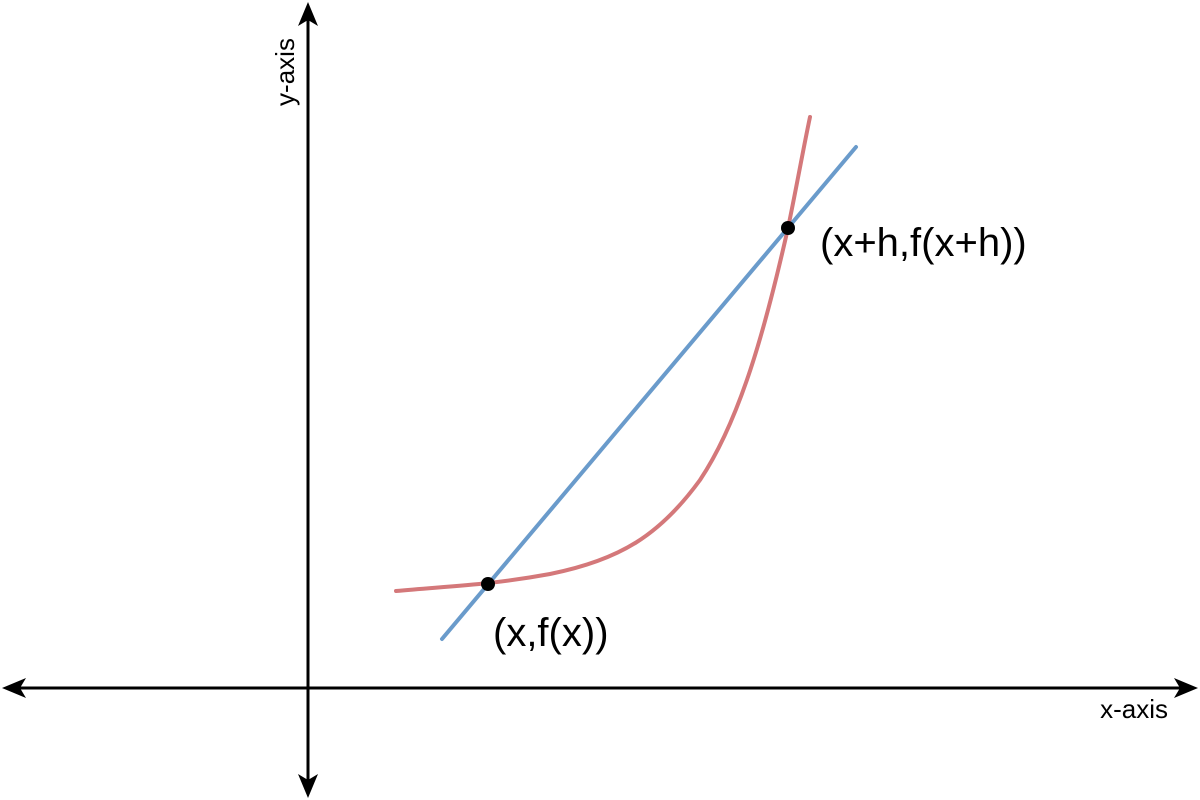 The width and height of the screenshot is (1200, 800). I want to click on point-x-fx-label: (x,f(x)), so click(551, 633).